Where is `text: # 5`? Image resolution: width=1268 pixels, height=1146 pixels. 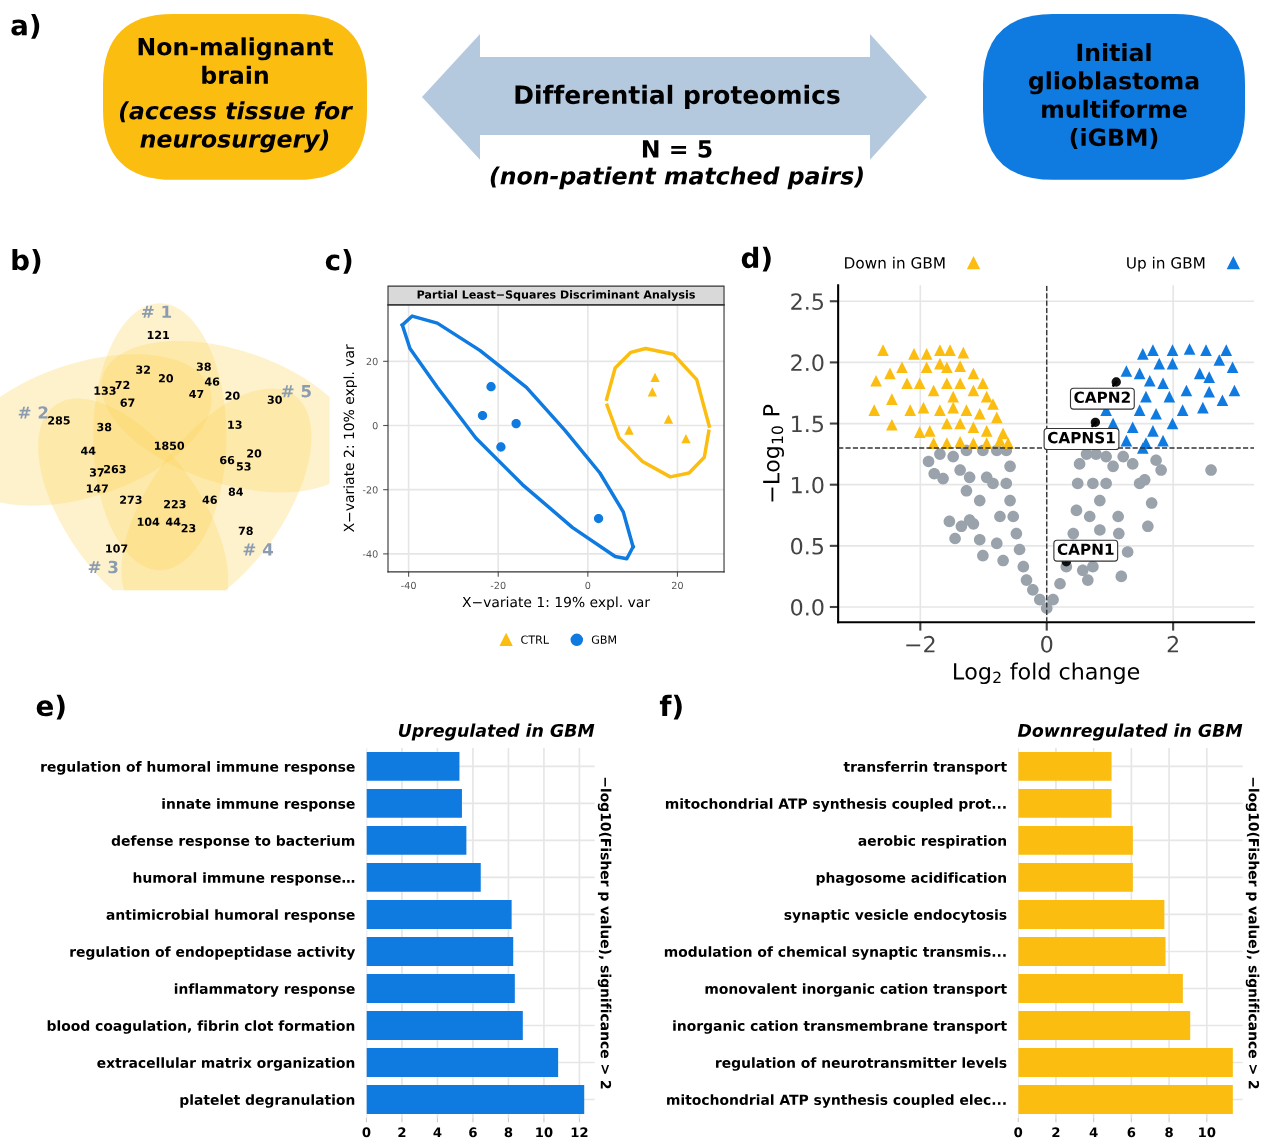 text: # 5 is located at coordinates (296, 391).